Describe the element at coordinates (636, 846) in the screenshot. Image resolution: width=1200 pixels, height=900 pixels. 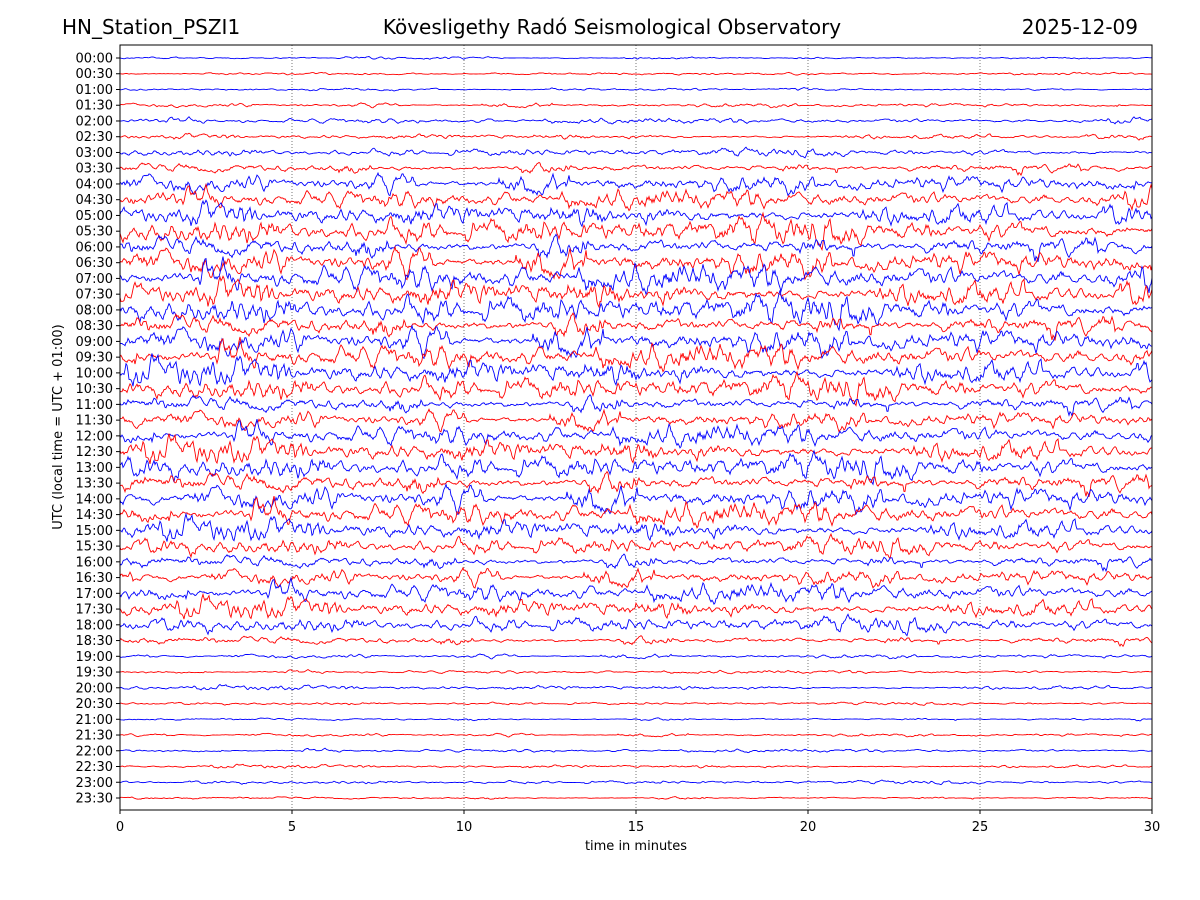
I see `x-axis-label: time in minutes` at that location.